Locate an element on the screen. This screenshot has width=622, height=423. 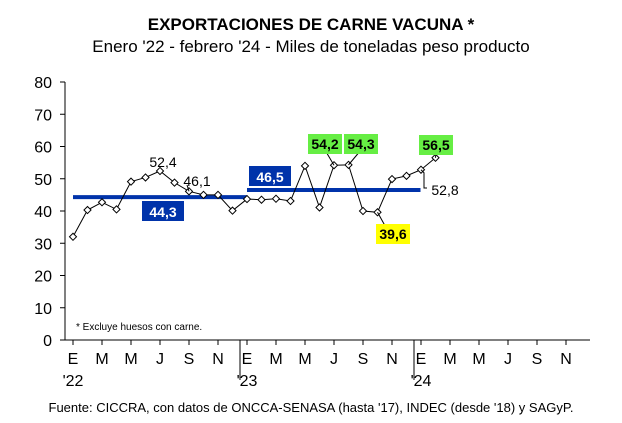
y-tick-label: 10 is located at coordinates (43, 309).